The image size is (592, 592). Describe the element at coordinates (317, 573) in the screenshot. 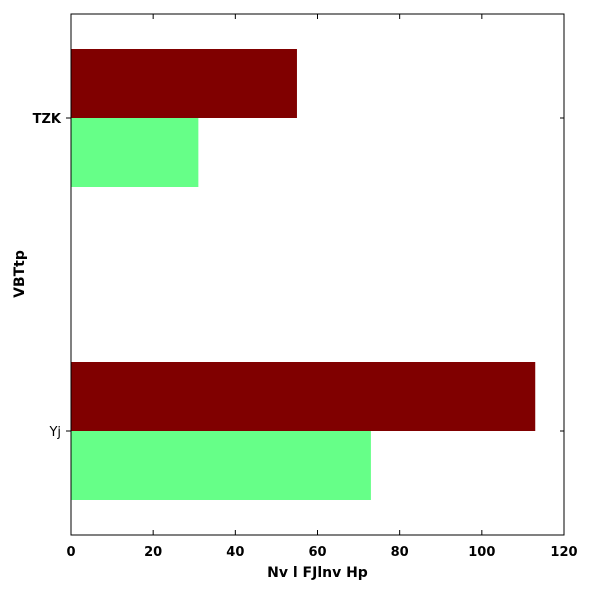

I see `x-axis-title: Nv l FJlnv Hp` at that location.